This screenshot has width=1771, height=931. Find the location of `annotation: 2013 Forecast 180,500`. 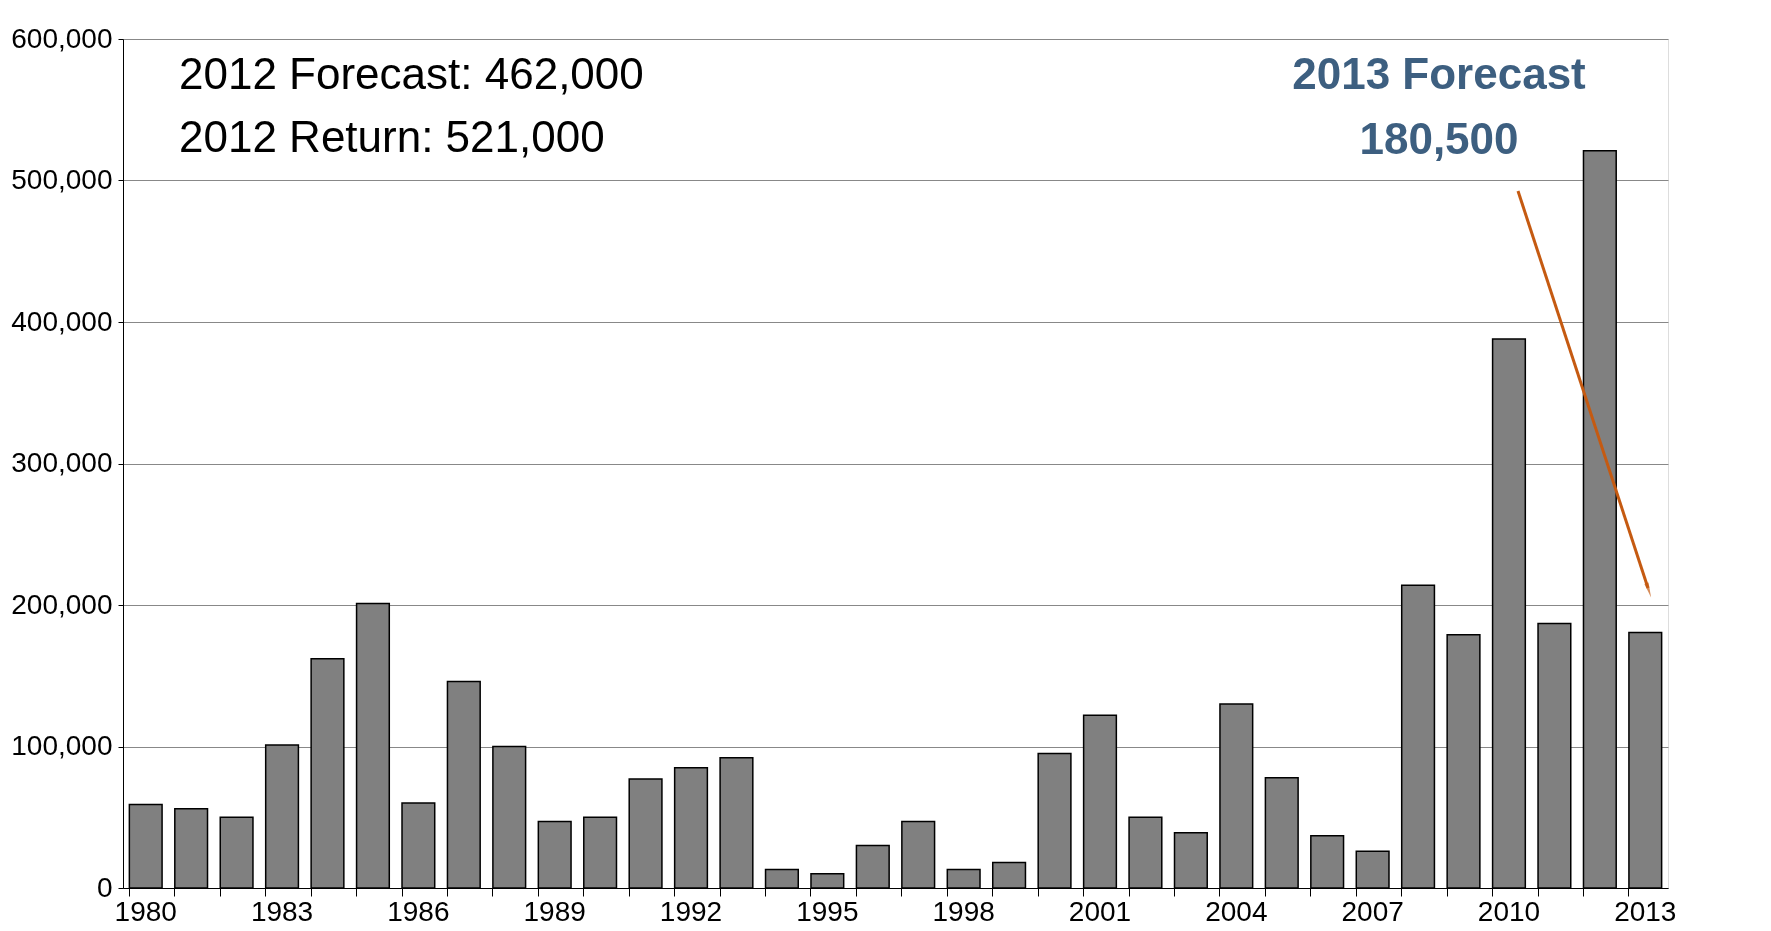

annotation: 2013 Forecast 180,500 is located at coordinates (1439, 106).